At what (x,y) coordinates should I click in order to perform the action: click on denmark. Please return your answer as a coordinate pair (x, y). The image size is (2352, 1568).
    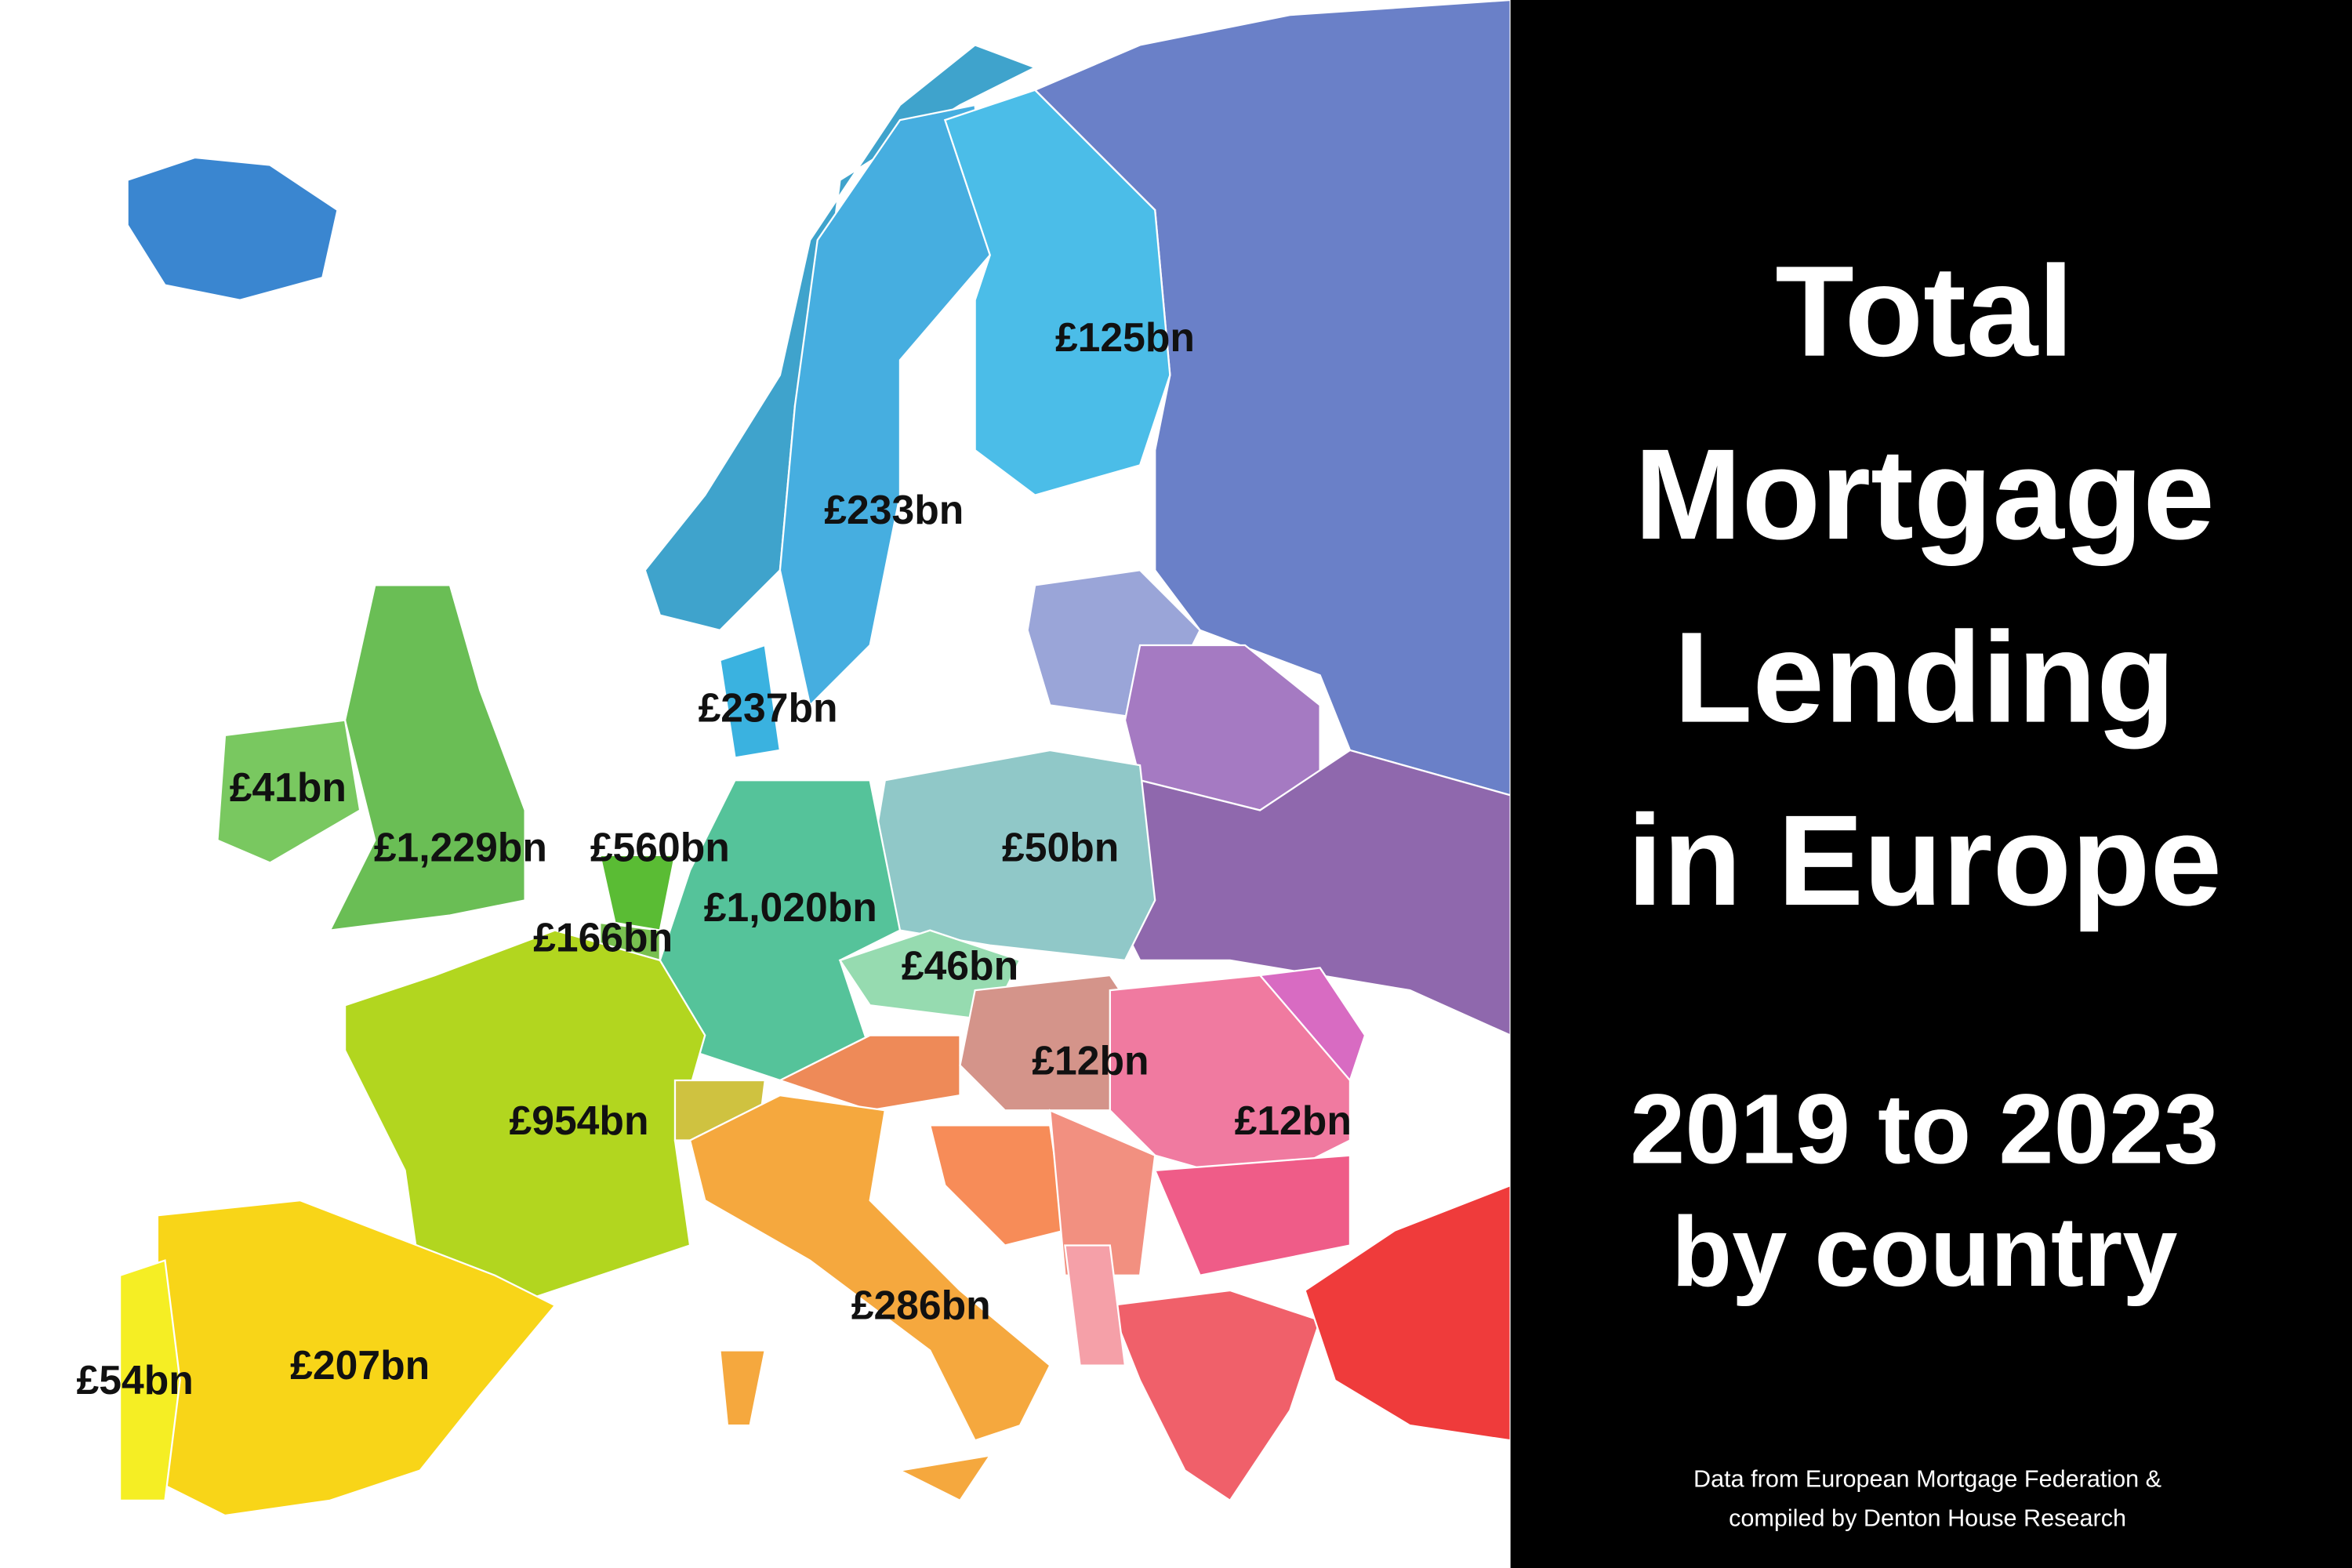
    Looking at the image, I should click on (750, 701).